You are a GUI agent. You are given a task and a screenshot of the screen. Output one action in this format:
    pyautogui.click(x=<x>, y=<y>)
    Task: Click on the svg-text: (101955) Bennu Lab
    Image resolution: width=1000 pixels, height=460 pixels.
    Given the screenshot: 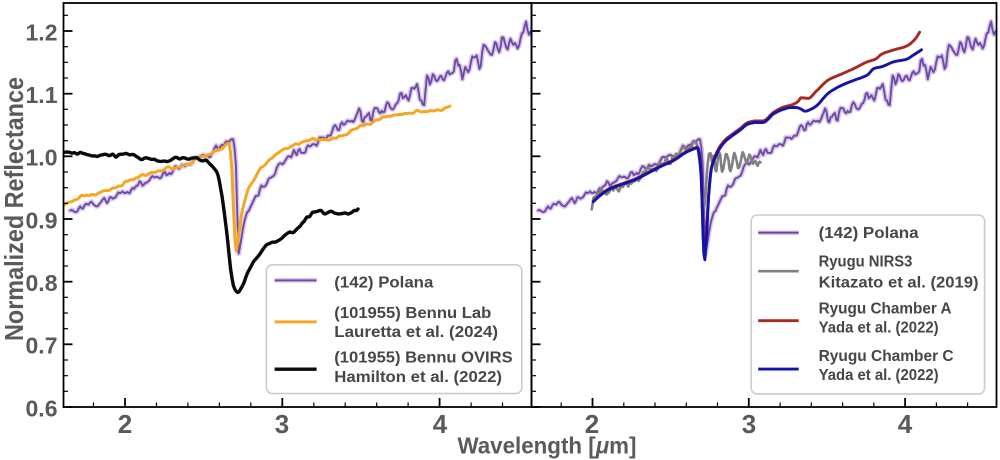 What is the action you would take?
    pyautogui.click(x=412, y=313)
    